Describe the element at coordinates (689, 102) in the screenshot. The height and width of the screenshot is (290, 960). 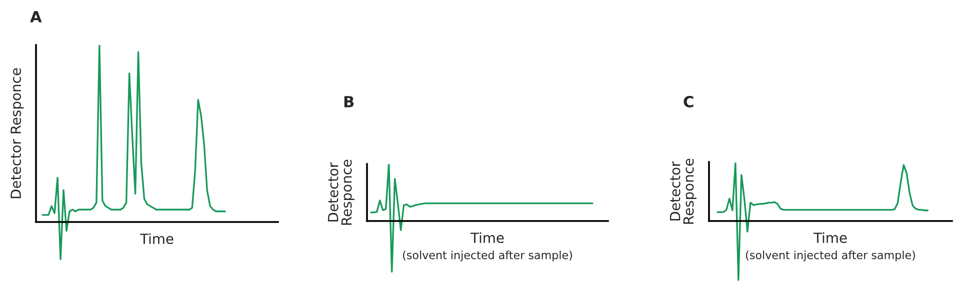
I see `chart-title: C` at that location.